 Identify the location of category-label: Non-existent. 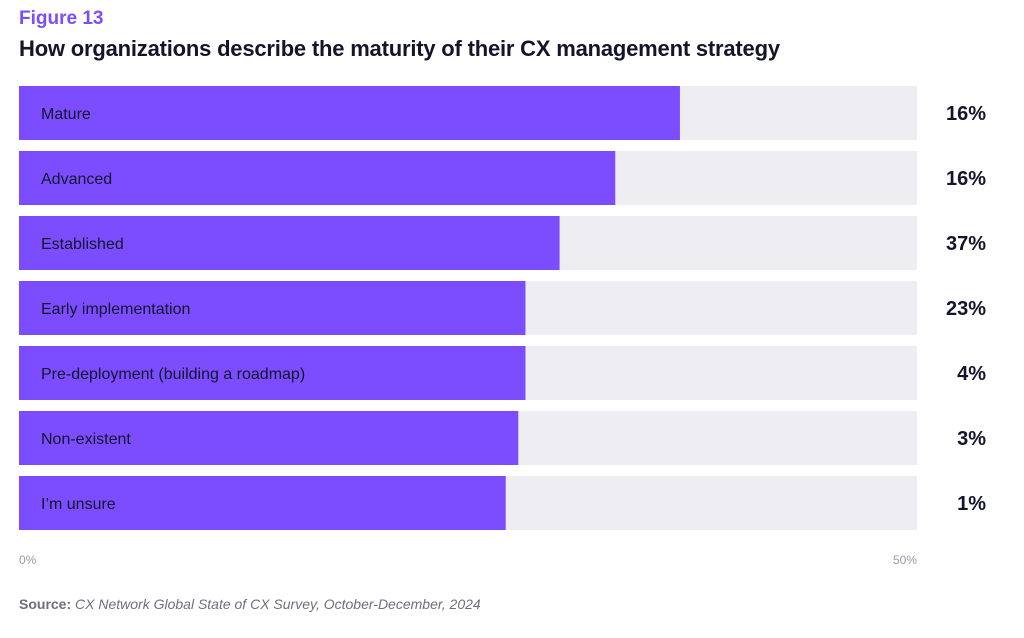
(86, 439).